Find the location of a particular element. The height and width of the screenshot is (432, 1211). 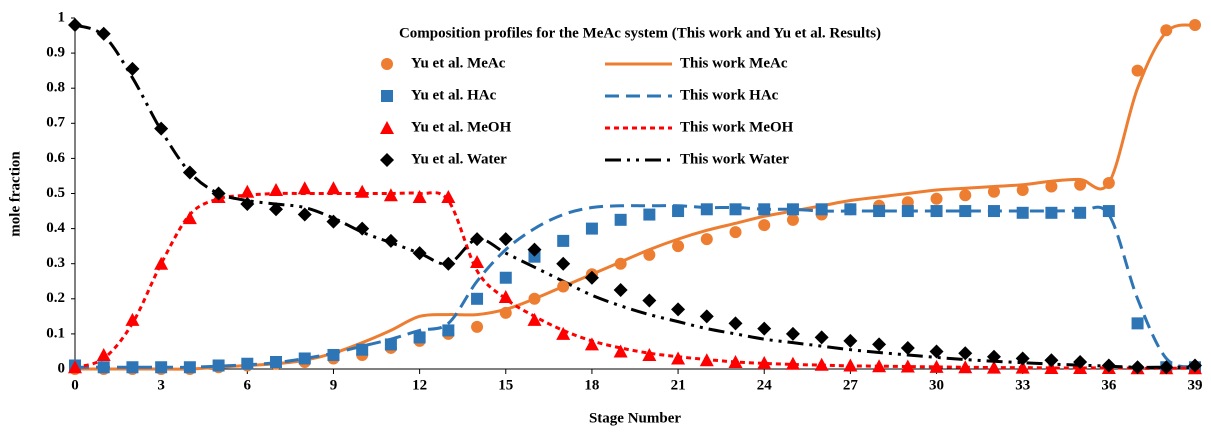

y-axis-label: mole fraction is located at coordinates (15, 194).